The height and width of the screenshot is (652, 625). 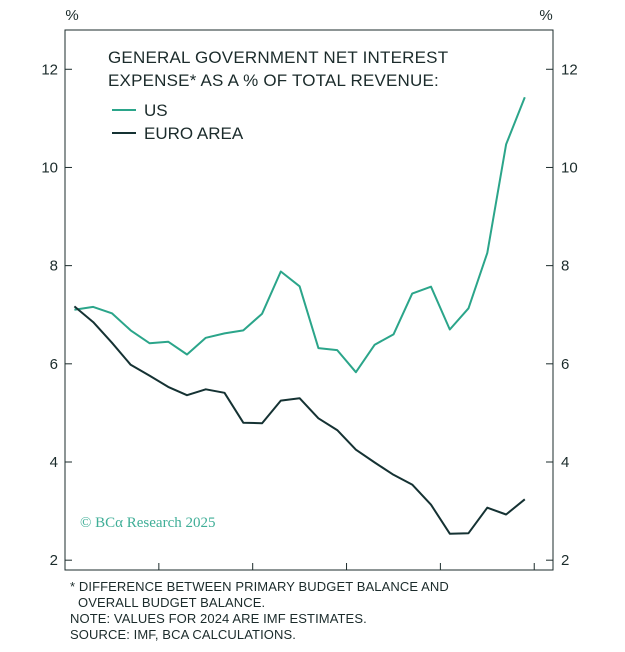 What do you see at coordinates (218, 618) in the screenshot?
I see `footnote-line-3: NOTE: VALUES FOR 2024 ARE IMF ESTIMATES.` at bounding box center [218, 618].